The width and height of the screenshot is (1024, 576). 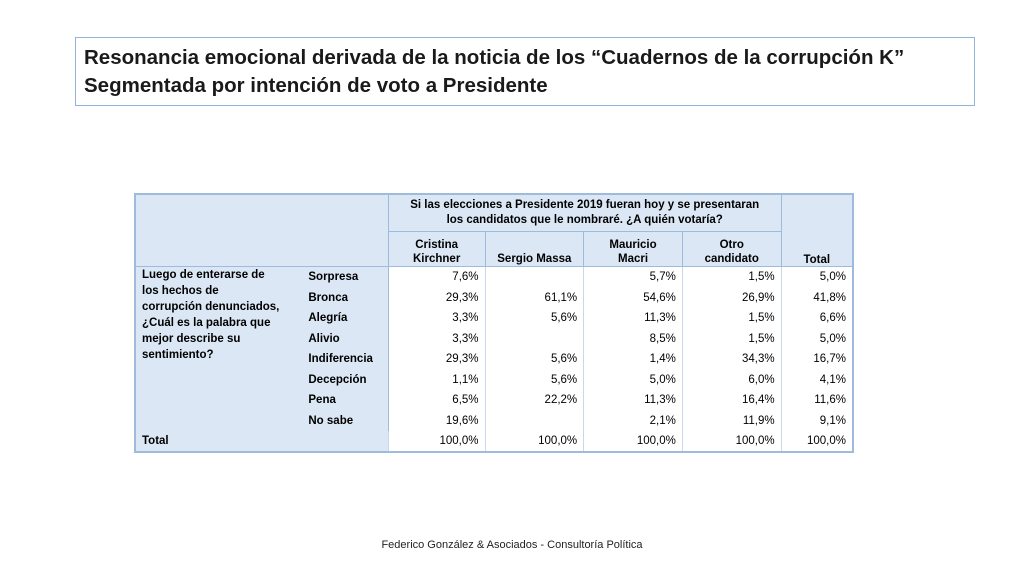 I want to click on row-label: Decepción, so click(x=345, y=379).